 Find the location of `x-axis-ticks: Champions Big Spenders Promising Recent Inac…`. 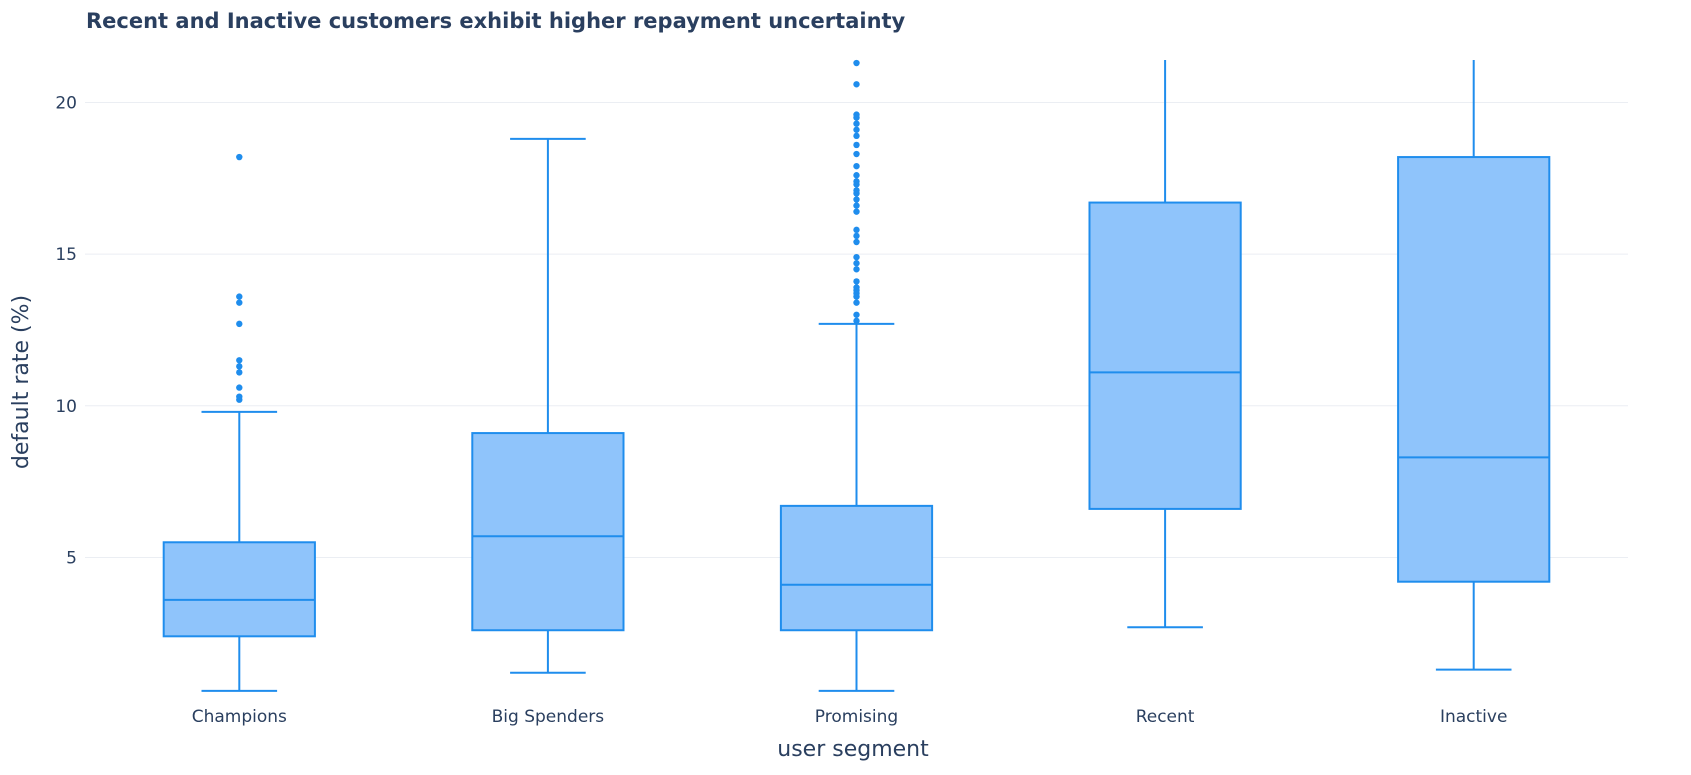

x-axis-ticks: Champions Big Spenders Promising Recent Inac… is located at coordinates (850, 717).